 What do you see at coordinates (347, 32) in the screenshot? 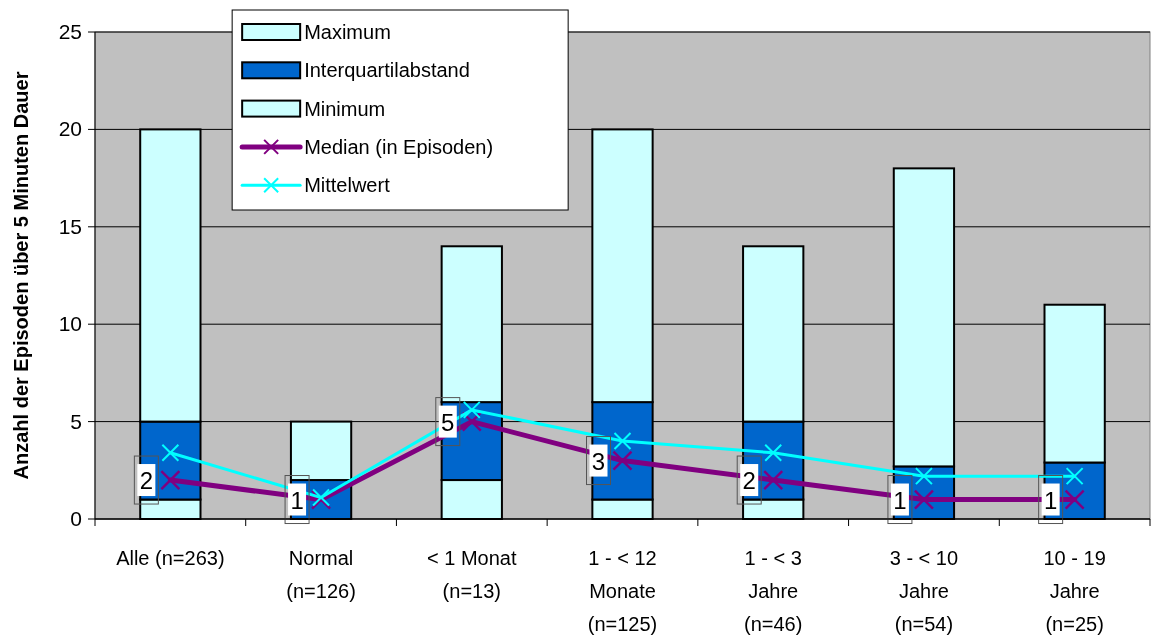
I see `legend-label: Maximum` at bounding box center [347, 32].